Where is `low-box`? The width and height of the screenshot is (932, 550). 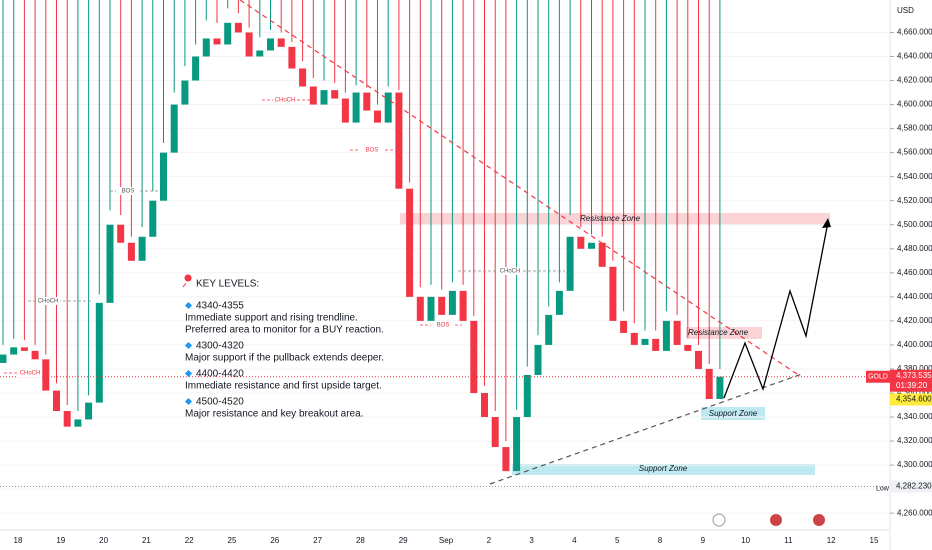
low-box is located at coordinates (911, 486).